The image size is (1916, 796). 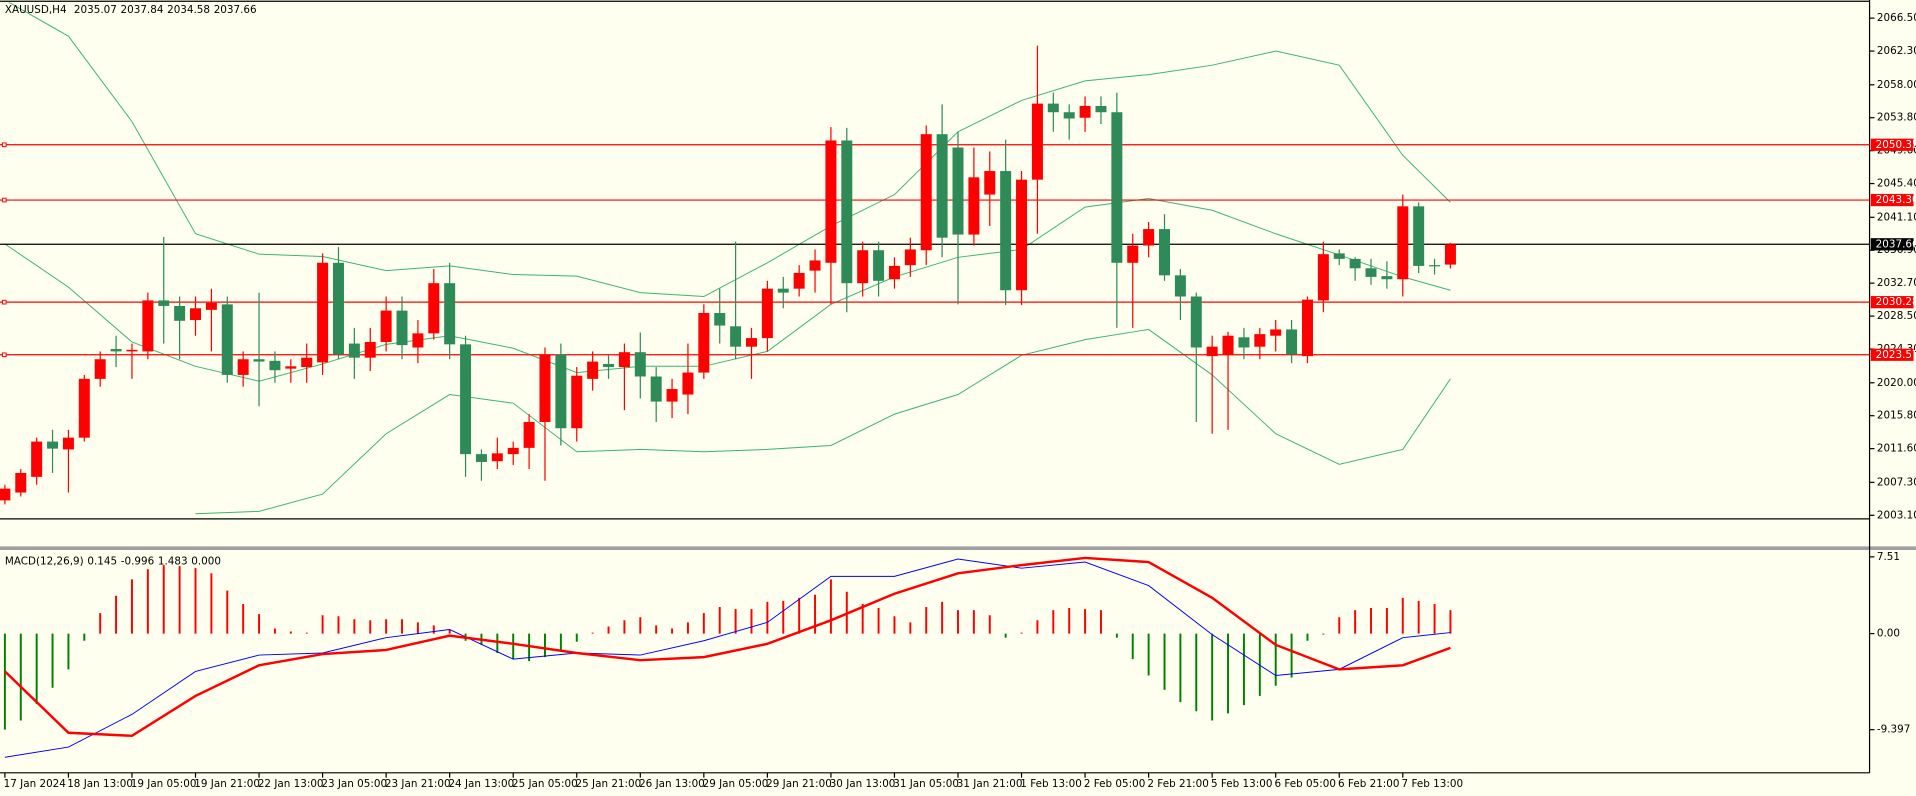 I want to click on x-tick-label: 19 Jan 21:00, so click(x=227, y=784).